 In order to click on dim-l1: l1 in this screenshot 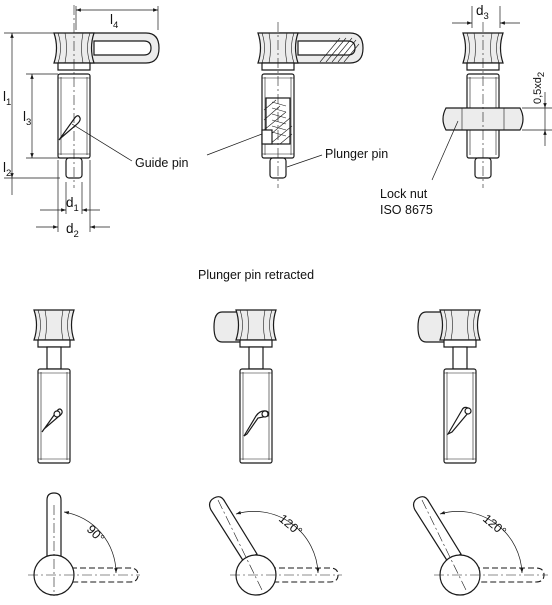, I will do `click(7, 98)`.